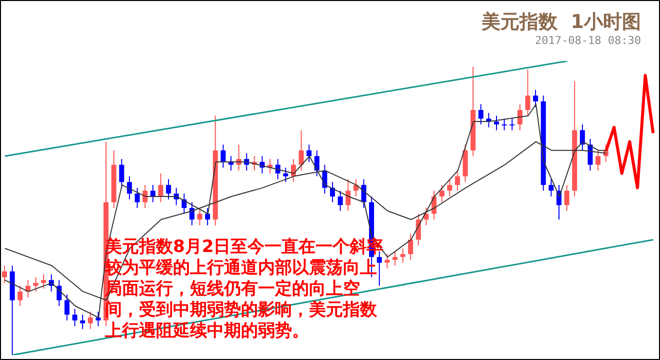 This screenshot has width=660, height=360. Describe the element at coordinates (561, 22) in the screenshot. I see `chart-title: 美元指数 1小时图` at that location.